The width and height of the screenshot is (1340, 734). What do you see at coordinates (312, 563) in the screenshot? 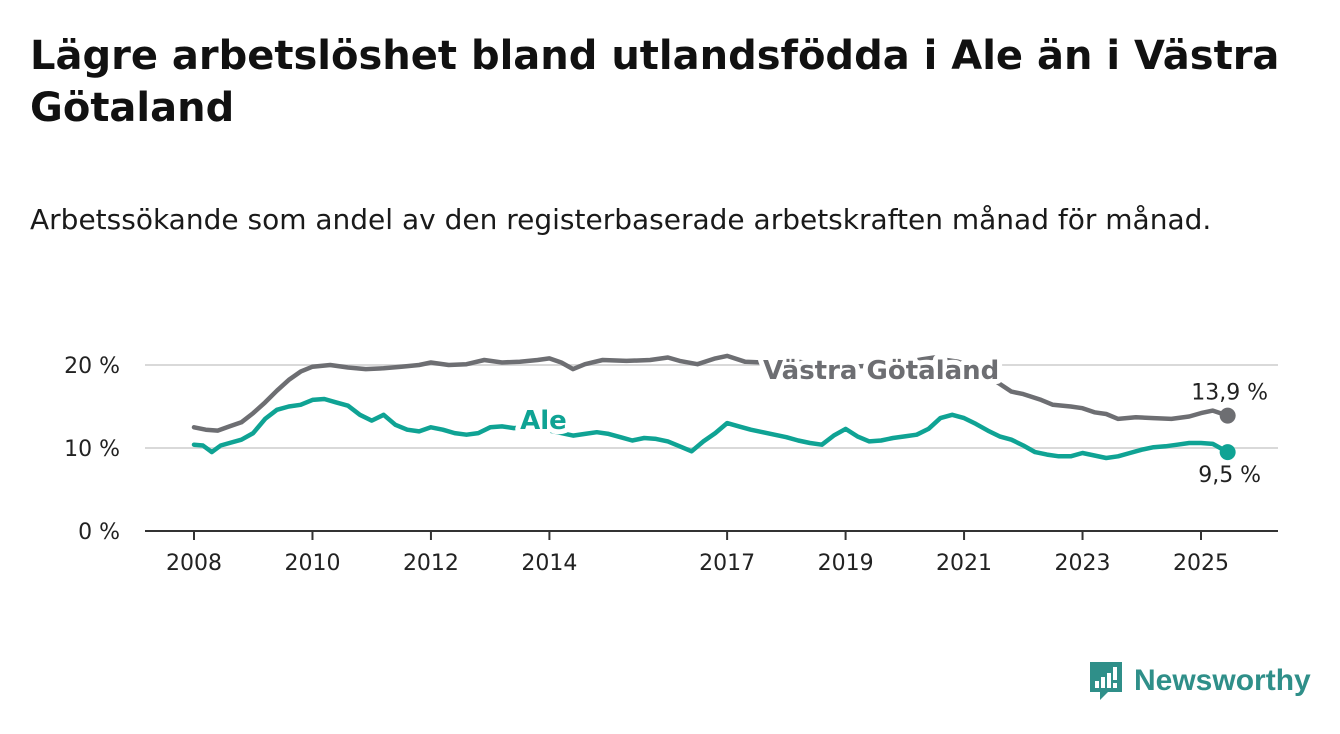
I see `x-tick-label: 2010` at bounding box center [312, 563].